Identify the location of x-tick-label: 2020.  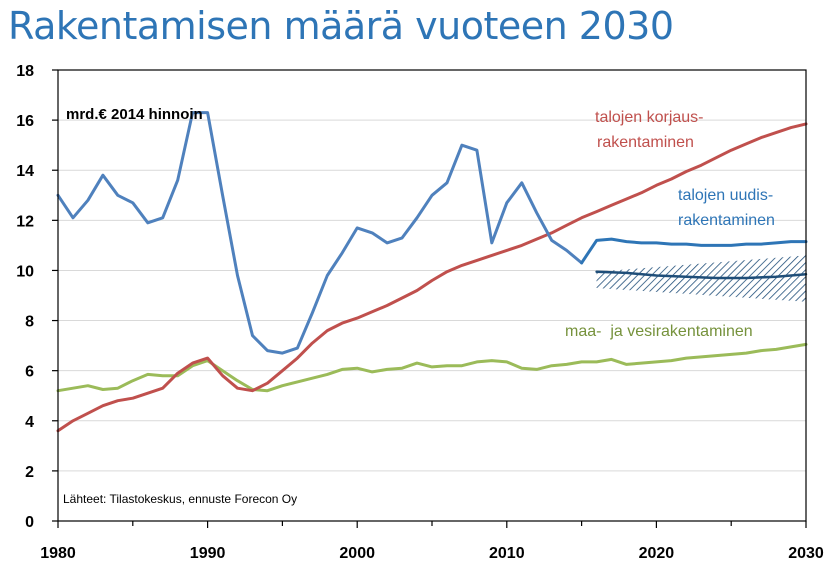
(657, 553).